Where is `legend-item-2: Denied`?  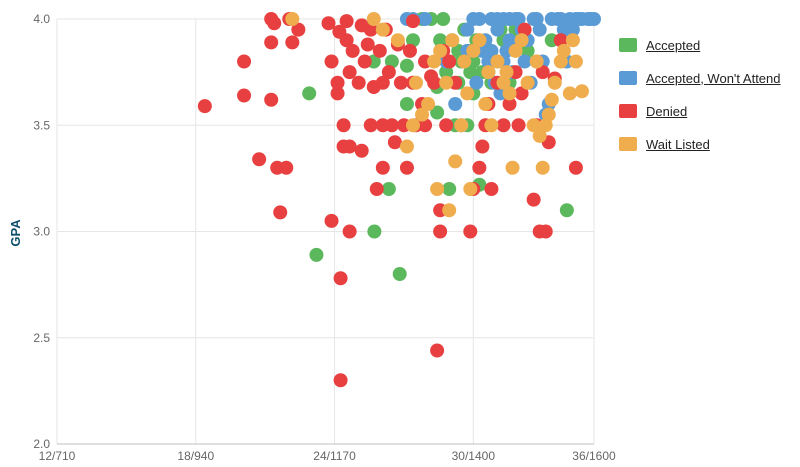
legend-item-2: Denied is located at coordinates (700, 111).